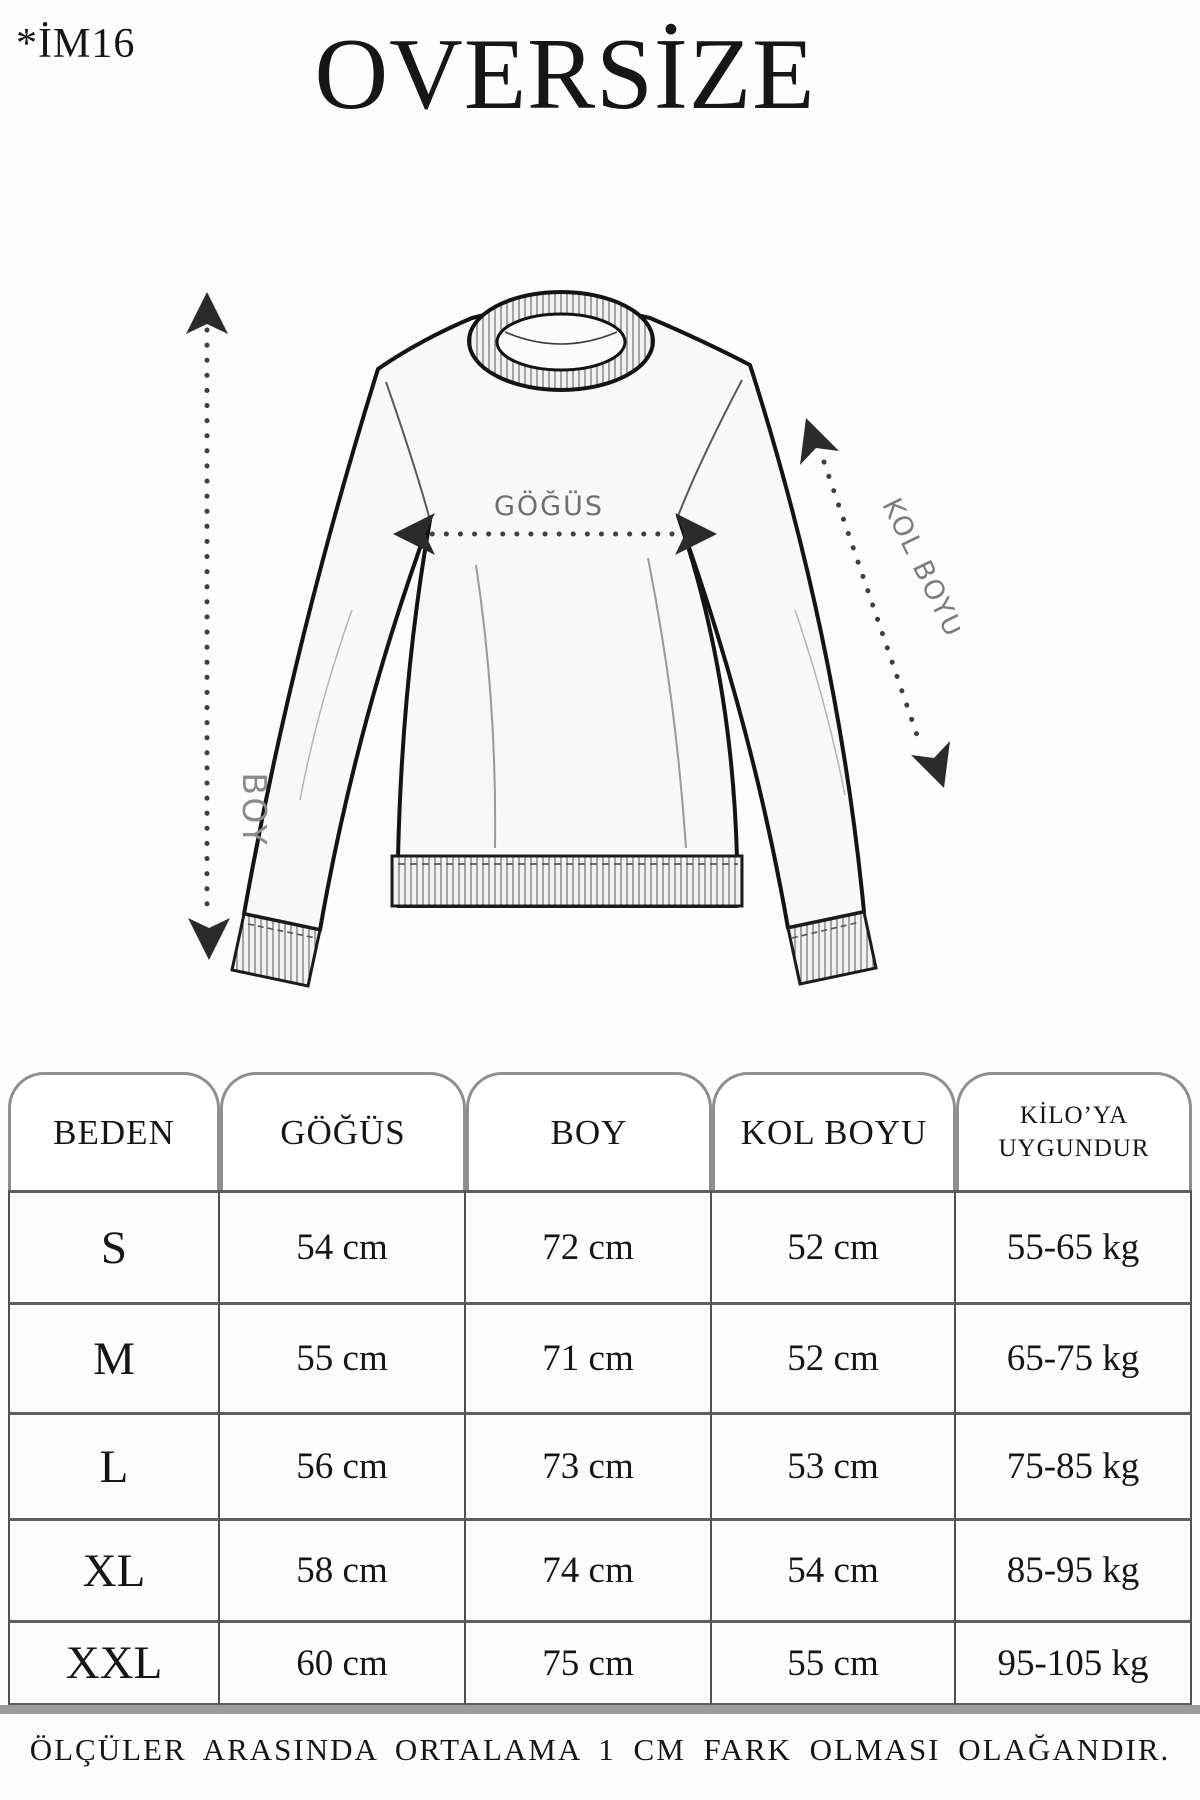 The width and height of the screenshot is (1200, 1800). I want to click on cell-length-xxl: 75 cm, so click(589, 1663).